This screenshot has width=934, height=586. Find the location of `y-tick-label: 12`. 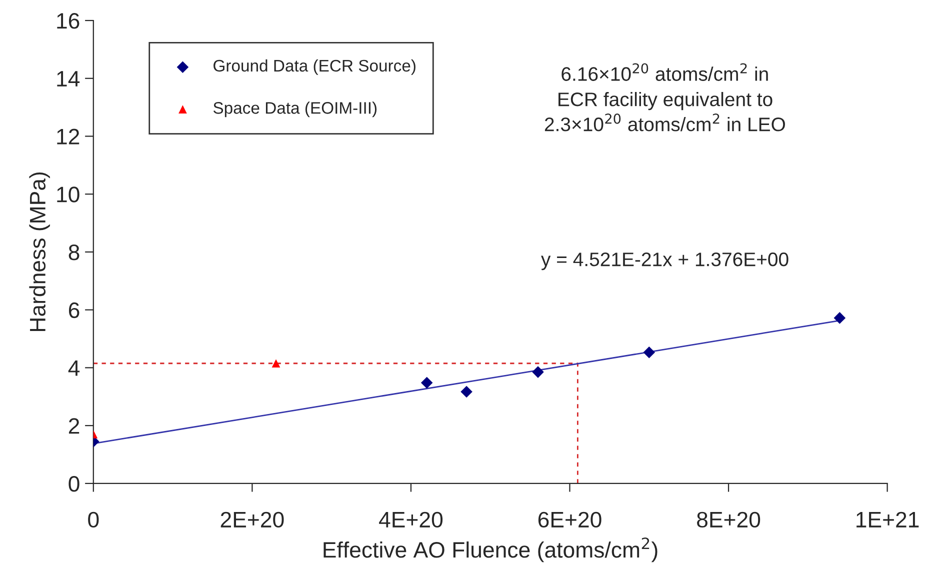

y-tick-label: 12 is located at coordinates (68, 136).